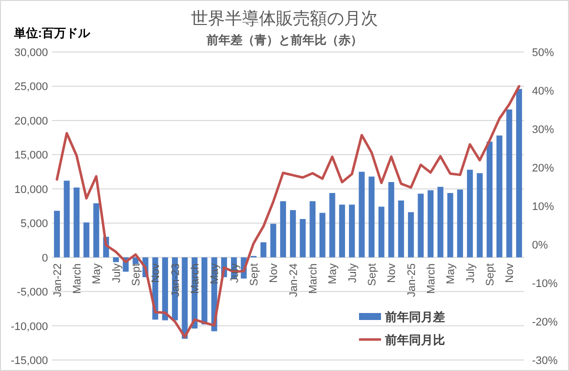 The height and width of the screenshot is (371, 569). What do you see at coordinates (45, 258) in the screenshot?
I see `y-tick-label: 0` at bounding box center [45, 258].